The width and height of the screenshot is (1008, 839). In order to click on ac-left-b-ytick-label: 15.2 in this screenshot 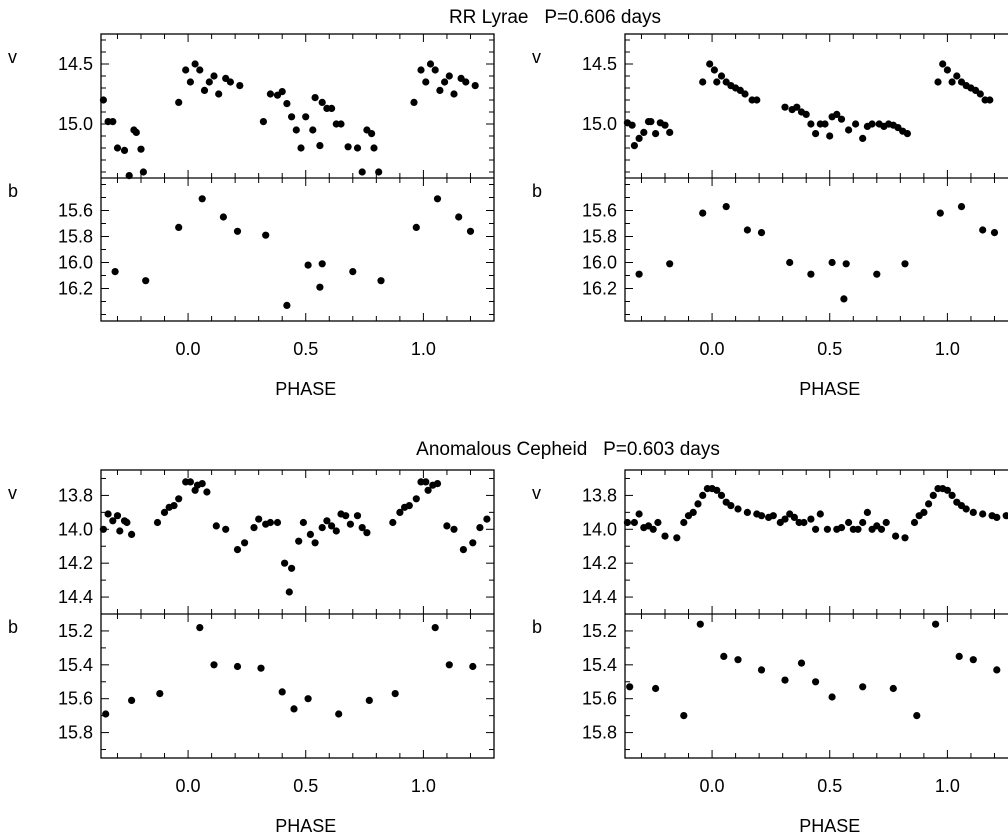, I will do `click(75, 631)`.